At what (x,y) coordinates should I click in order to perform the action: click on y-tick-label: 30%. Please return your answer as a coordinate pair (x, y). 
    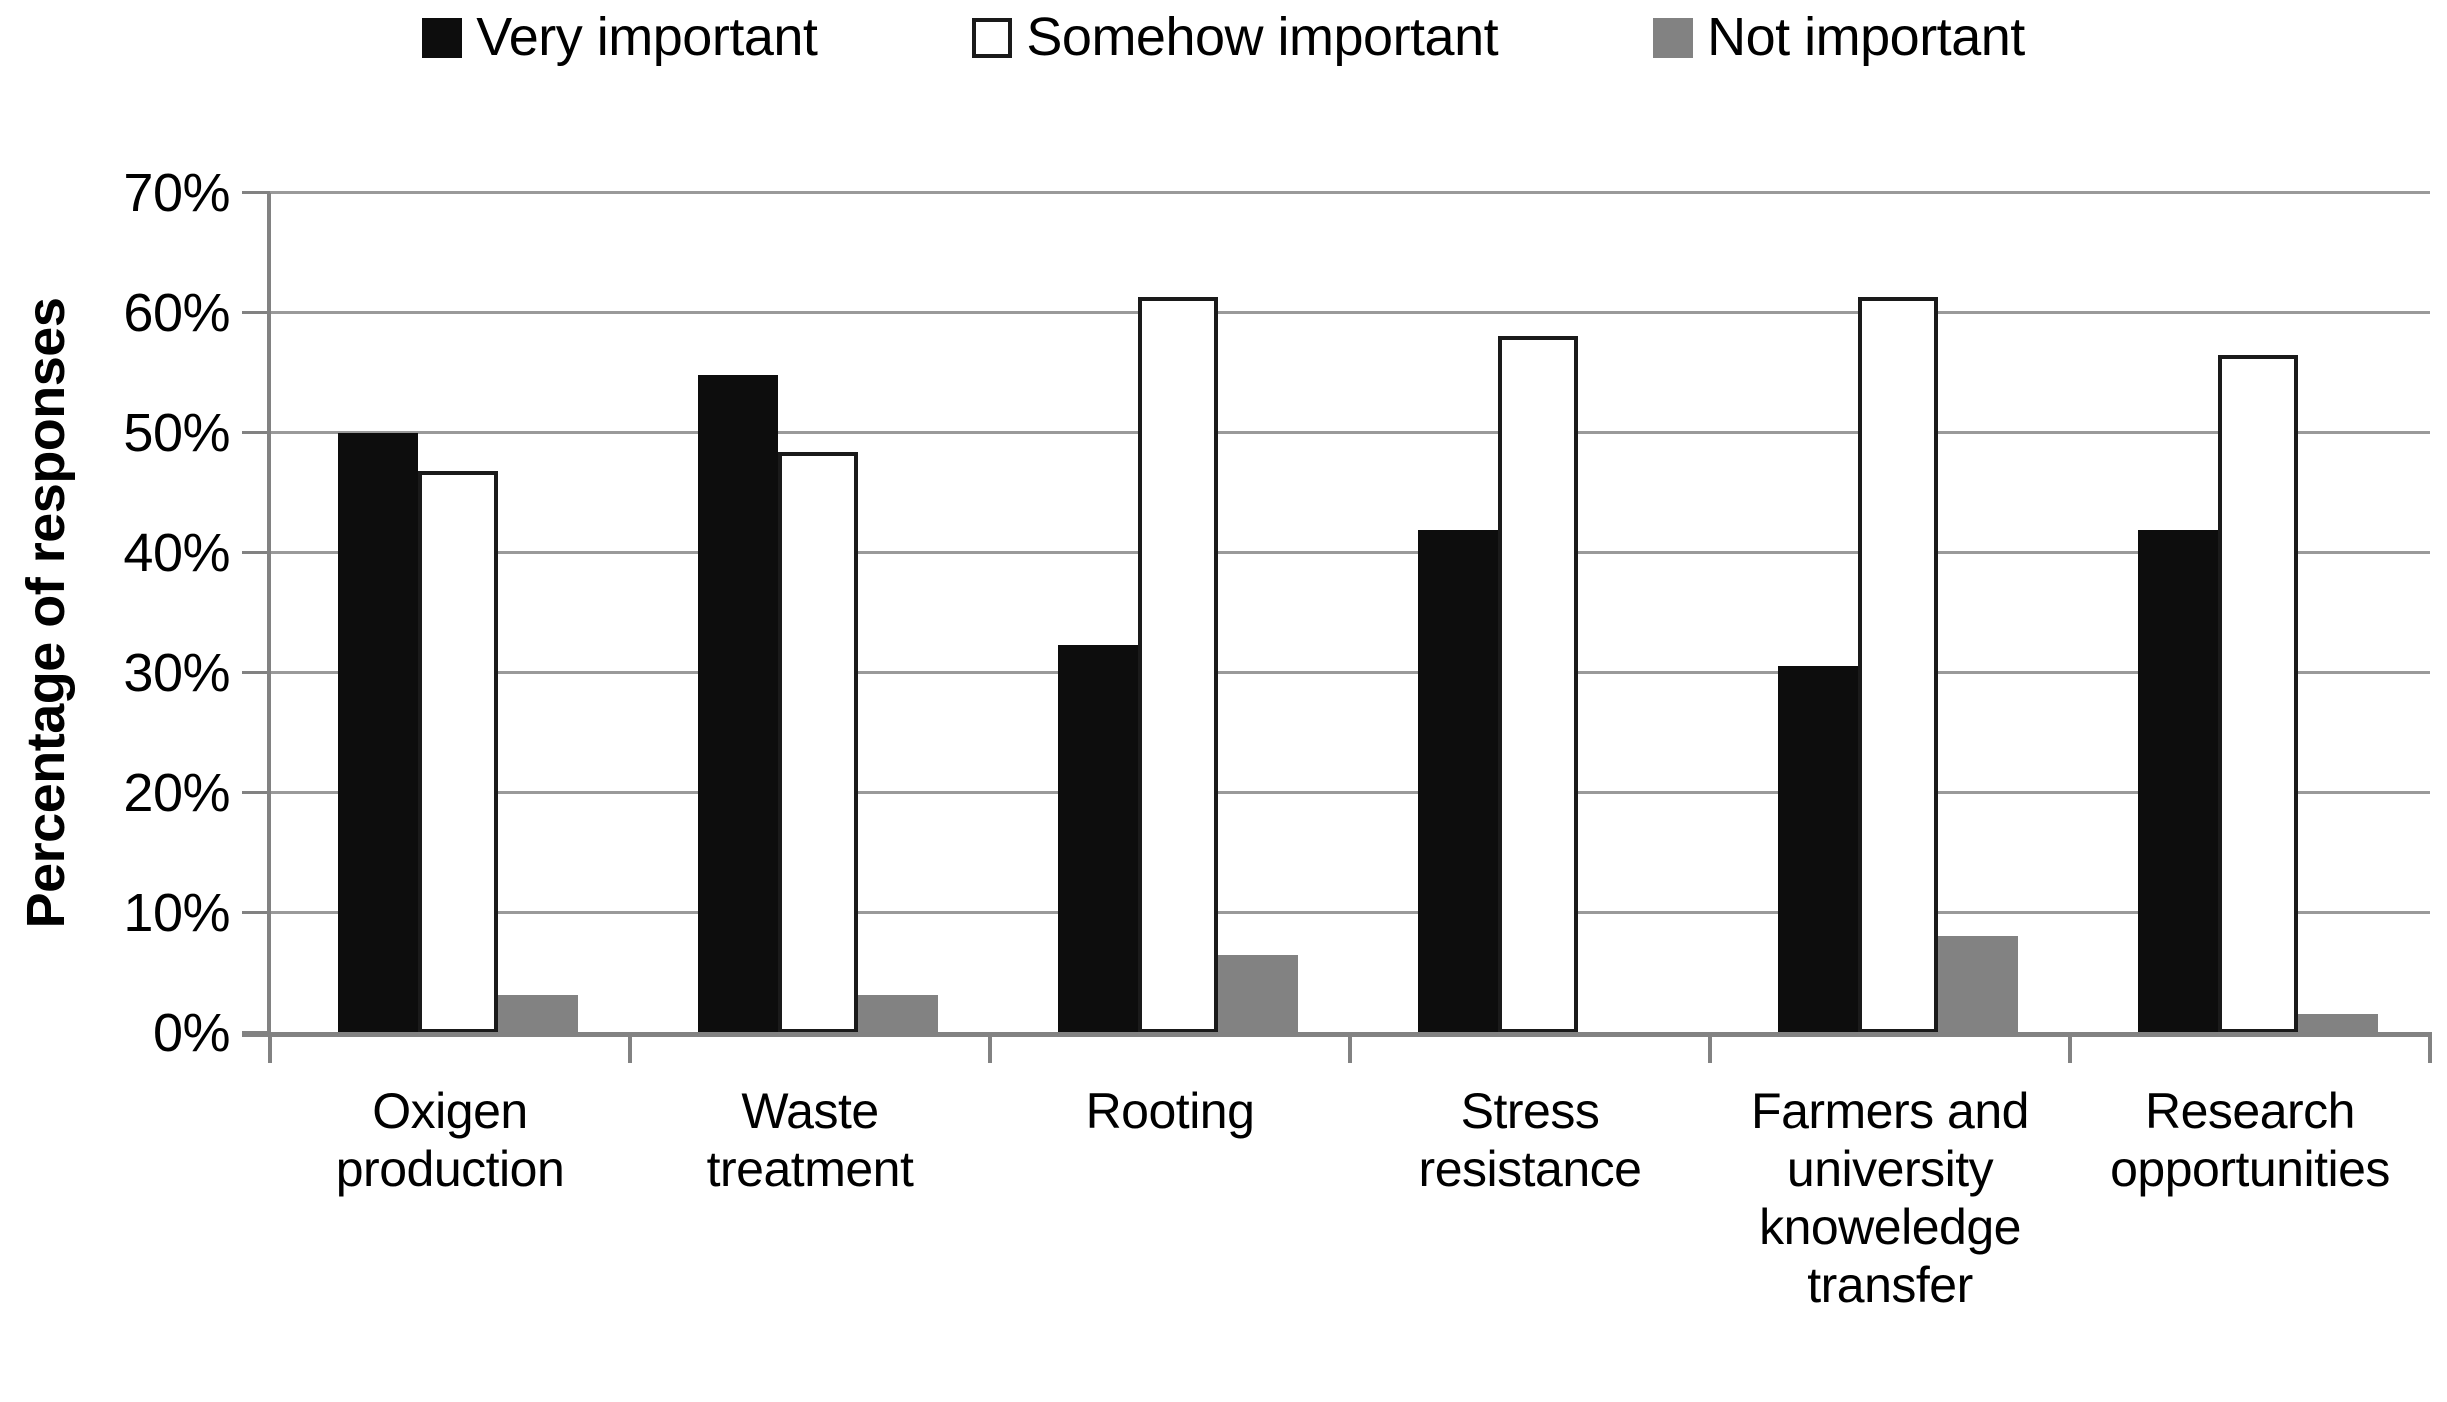
    Looking at the image, I should click on (176, 673).